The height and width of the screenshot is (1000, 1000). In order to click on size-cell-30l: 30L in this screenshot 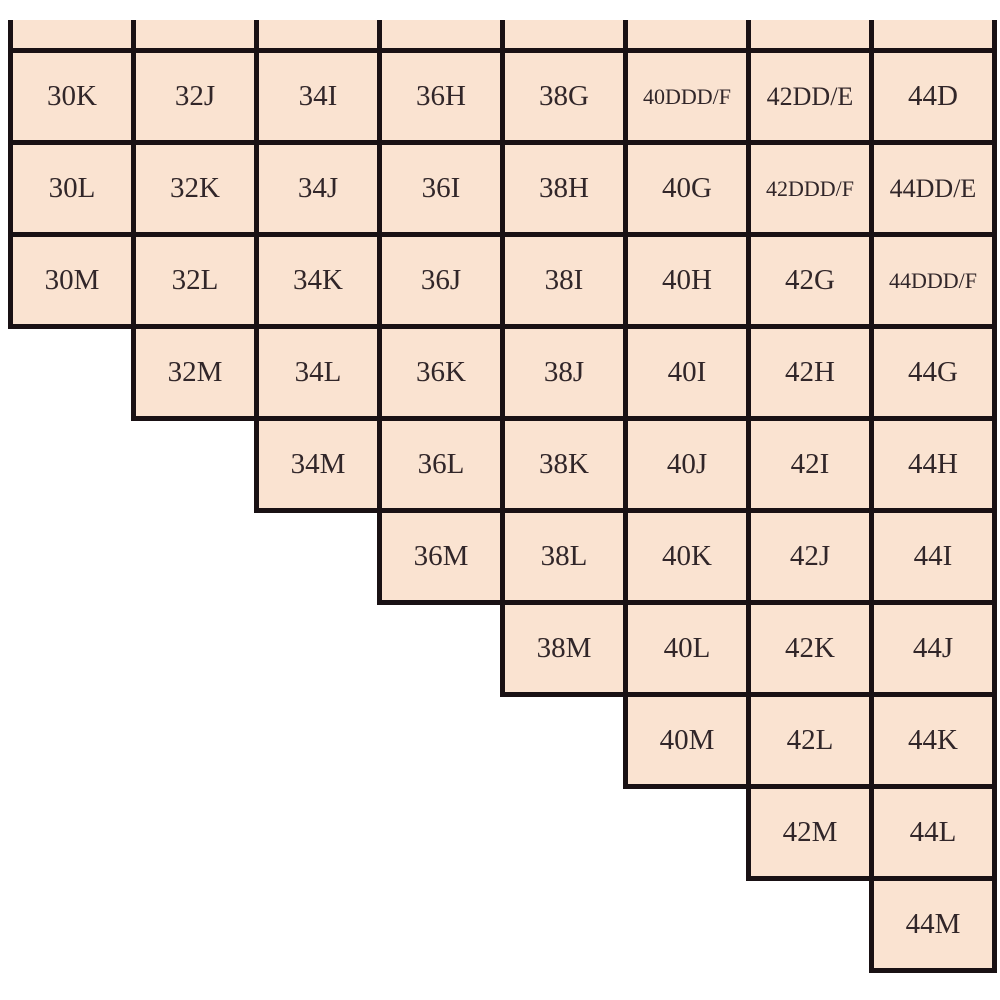, I will do `click(72, 188)`.